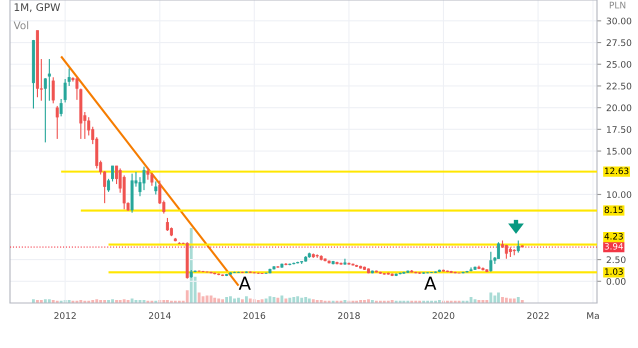 The image size is (638, 348). Describe the element at coordinates (619, 151) in the screenshot. I see `y-tick-label: 15.00` at that location.